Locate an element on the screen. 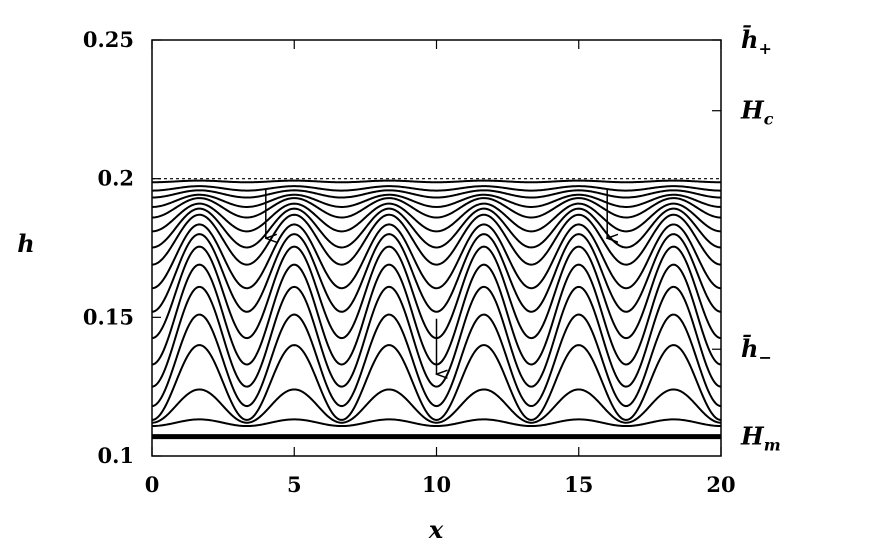 This screenshot has height=556, width=869. y-tick-label: 0.1 is located at coordinates (115, 455).